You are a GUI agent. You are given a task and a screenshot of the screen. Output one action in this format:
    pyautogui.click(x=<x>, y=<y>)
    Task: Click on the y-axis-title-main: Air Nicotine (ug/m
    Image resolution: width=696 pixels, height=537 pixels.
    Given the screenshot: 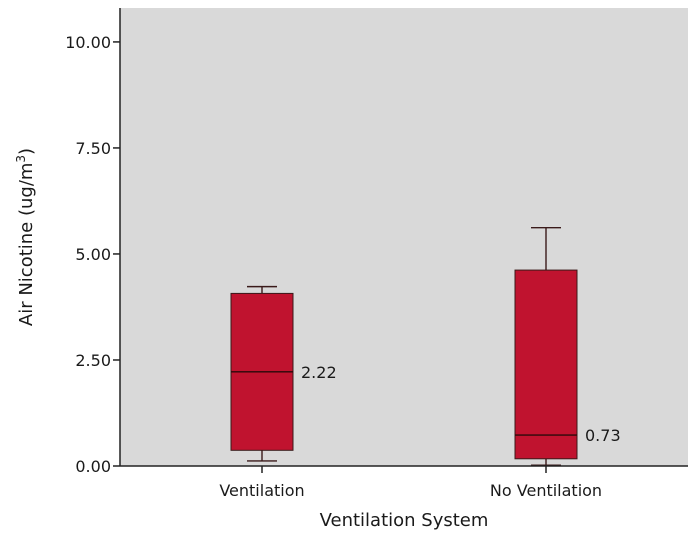 What is the action you would take?
    pyautogui.click(x=26, y=245)
    